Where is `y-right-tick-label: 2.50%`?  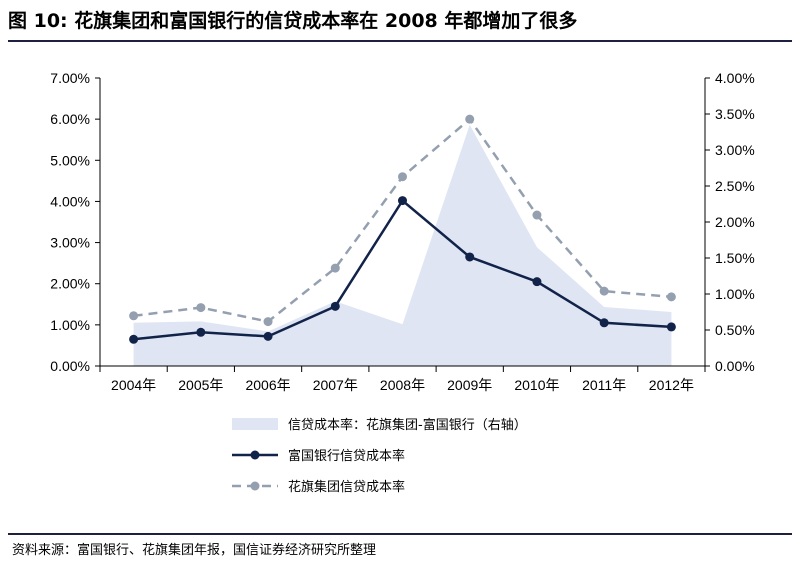 y-right-tick-label: 2.50% is located at coordinates (735, 186).